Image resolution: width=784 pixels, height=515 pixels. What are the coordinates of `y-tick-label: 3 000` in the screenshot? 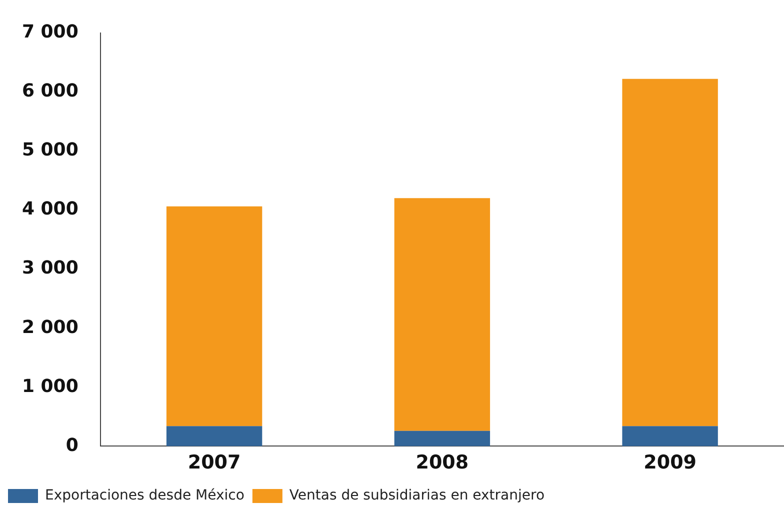 It's located at (50, 268).